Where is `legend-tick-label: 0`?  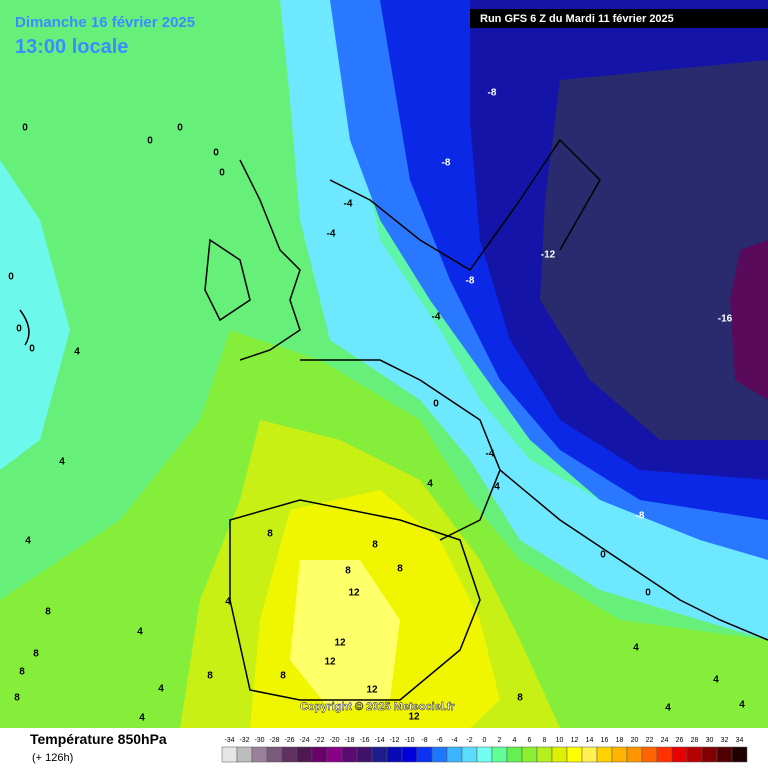 legend-tick-label: 0 is located at coordinates (485, 740).